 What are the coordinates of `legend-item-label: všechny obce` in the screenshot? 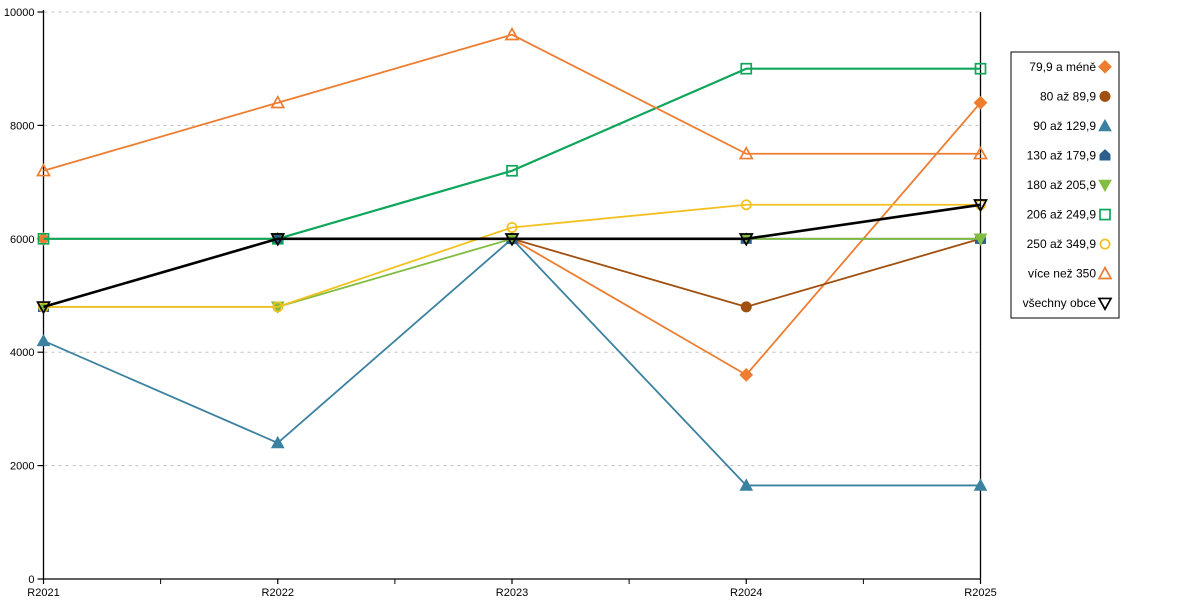 It's located at (1060, 303).